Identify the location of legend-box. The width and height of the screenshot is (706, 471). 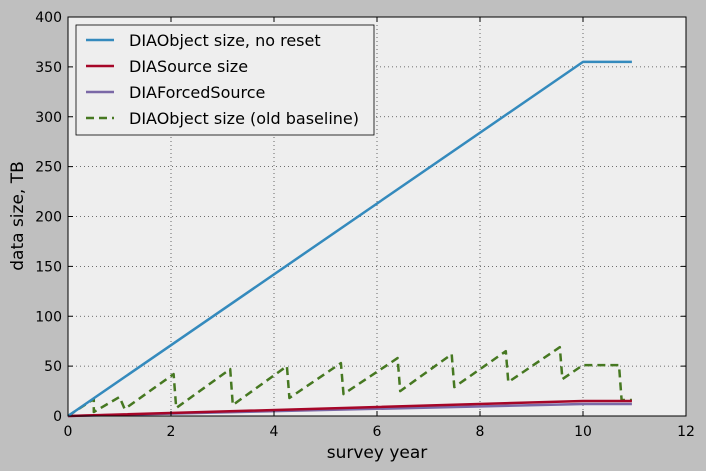
(225, 80).